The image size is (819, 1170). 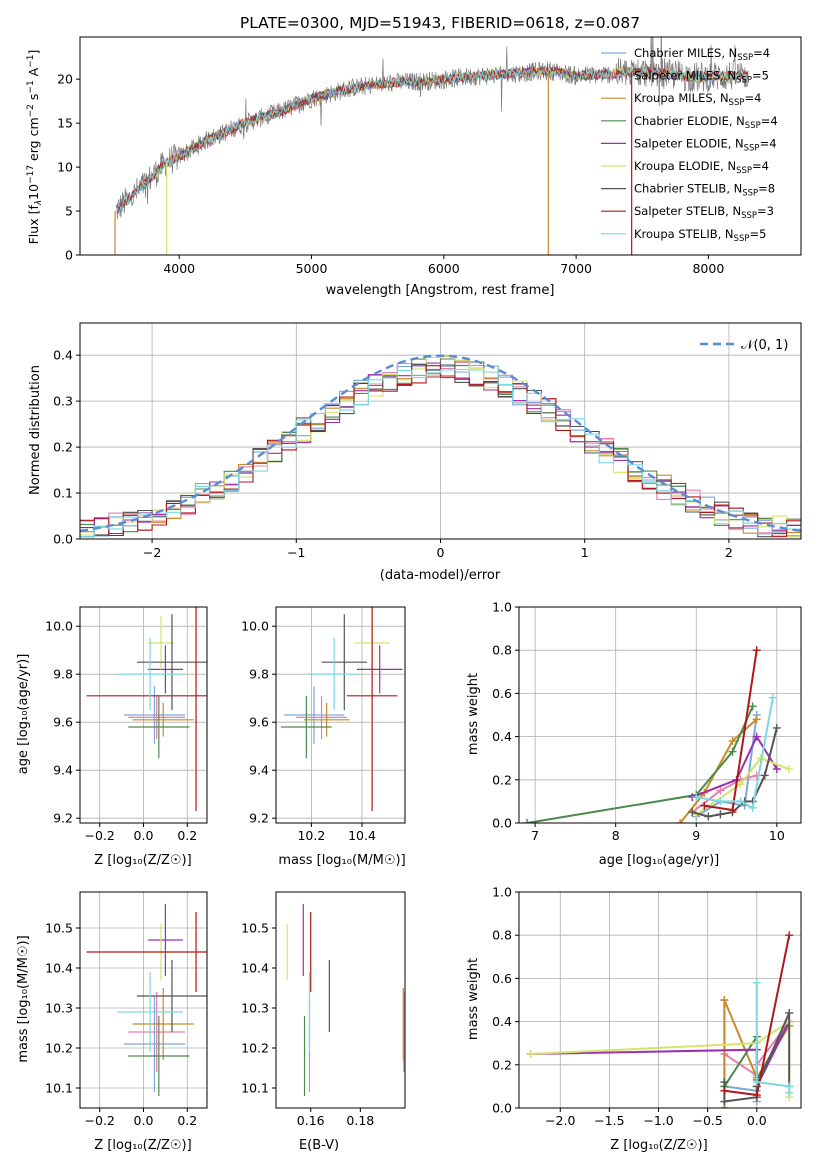 What do you see at coordinates (23, 714) in the screenshot?
I see `age-z-ylabel: age [log₁₀(age/yr)]` at bounding box center [23, 714].